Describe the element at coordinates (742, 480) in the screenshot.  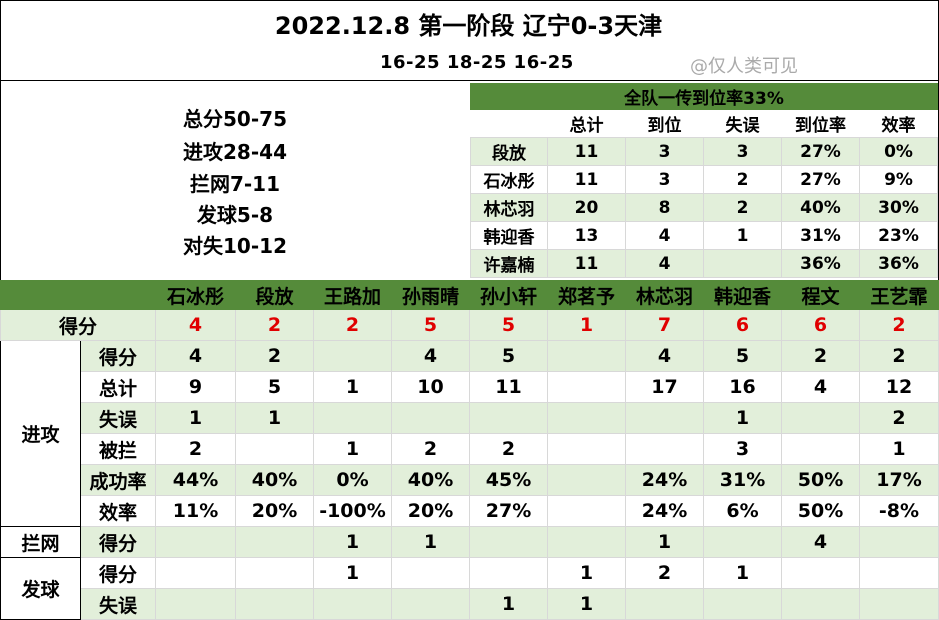
I see `stat-cell: 31%` at that location.